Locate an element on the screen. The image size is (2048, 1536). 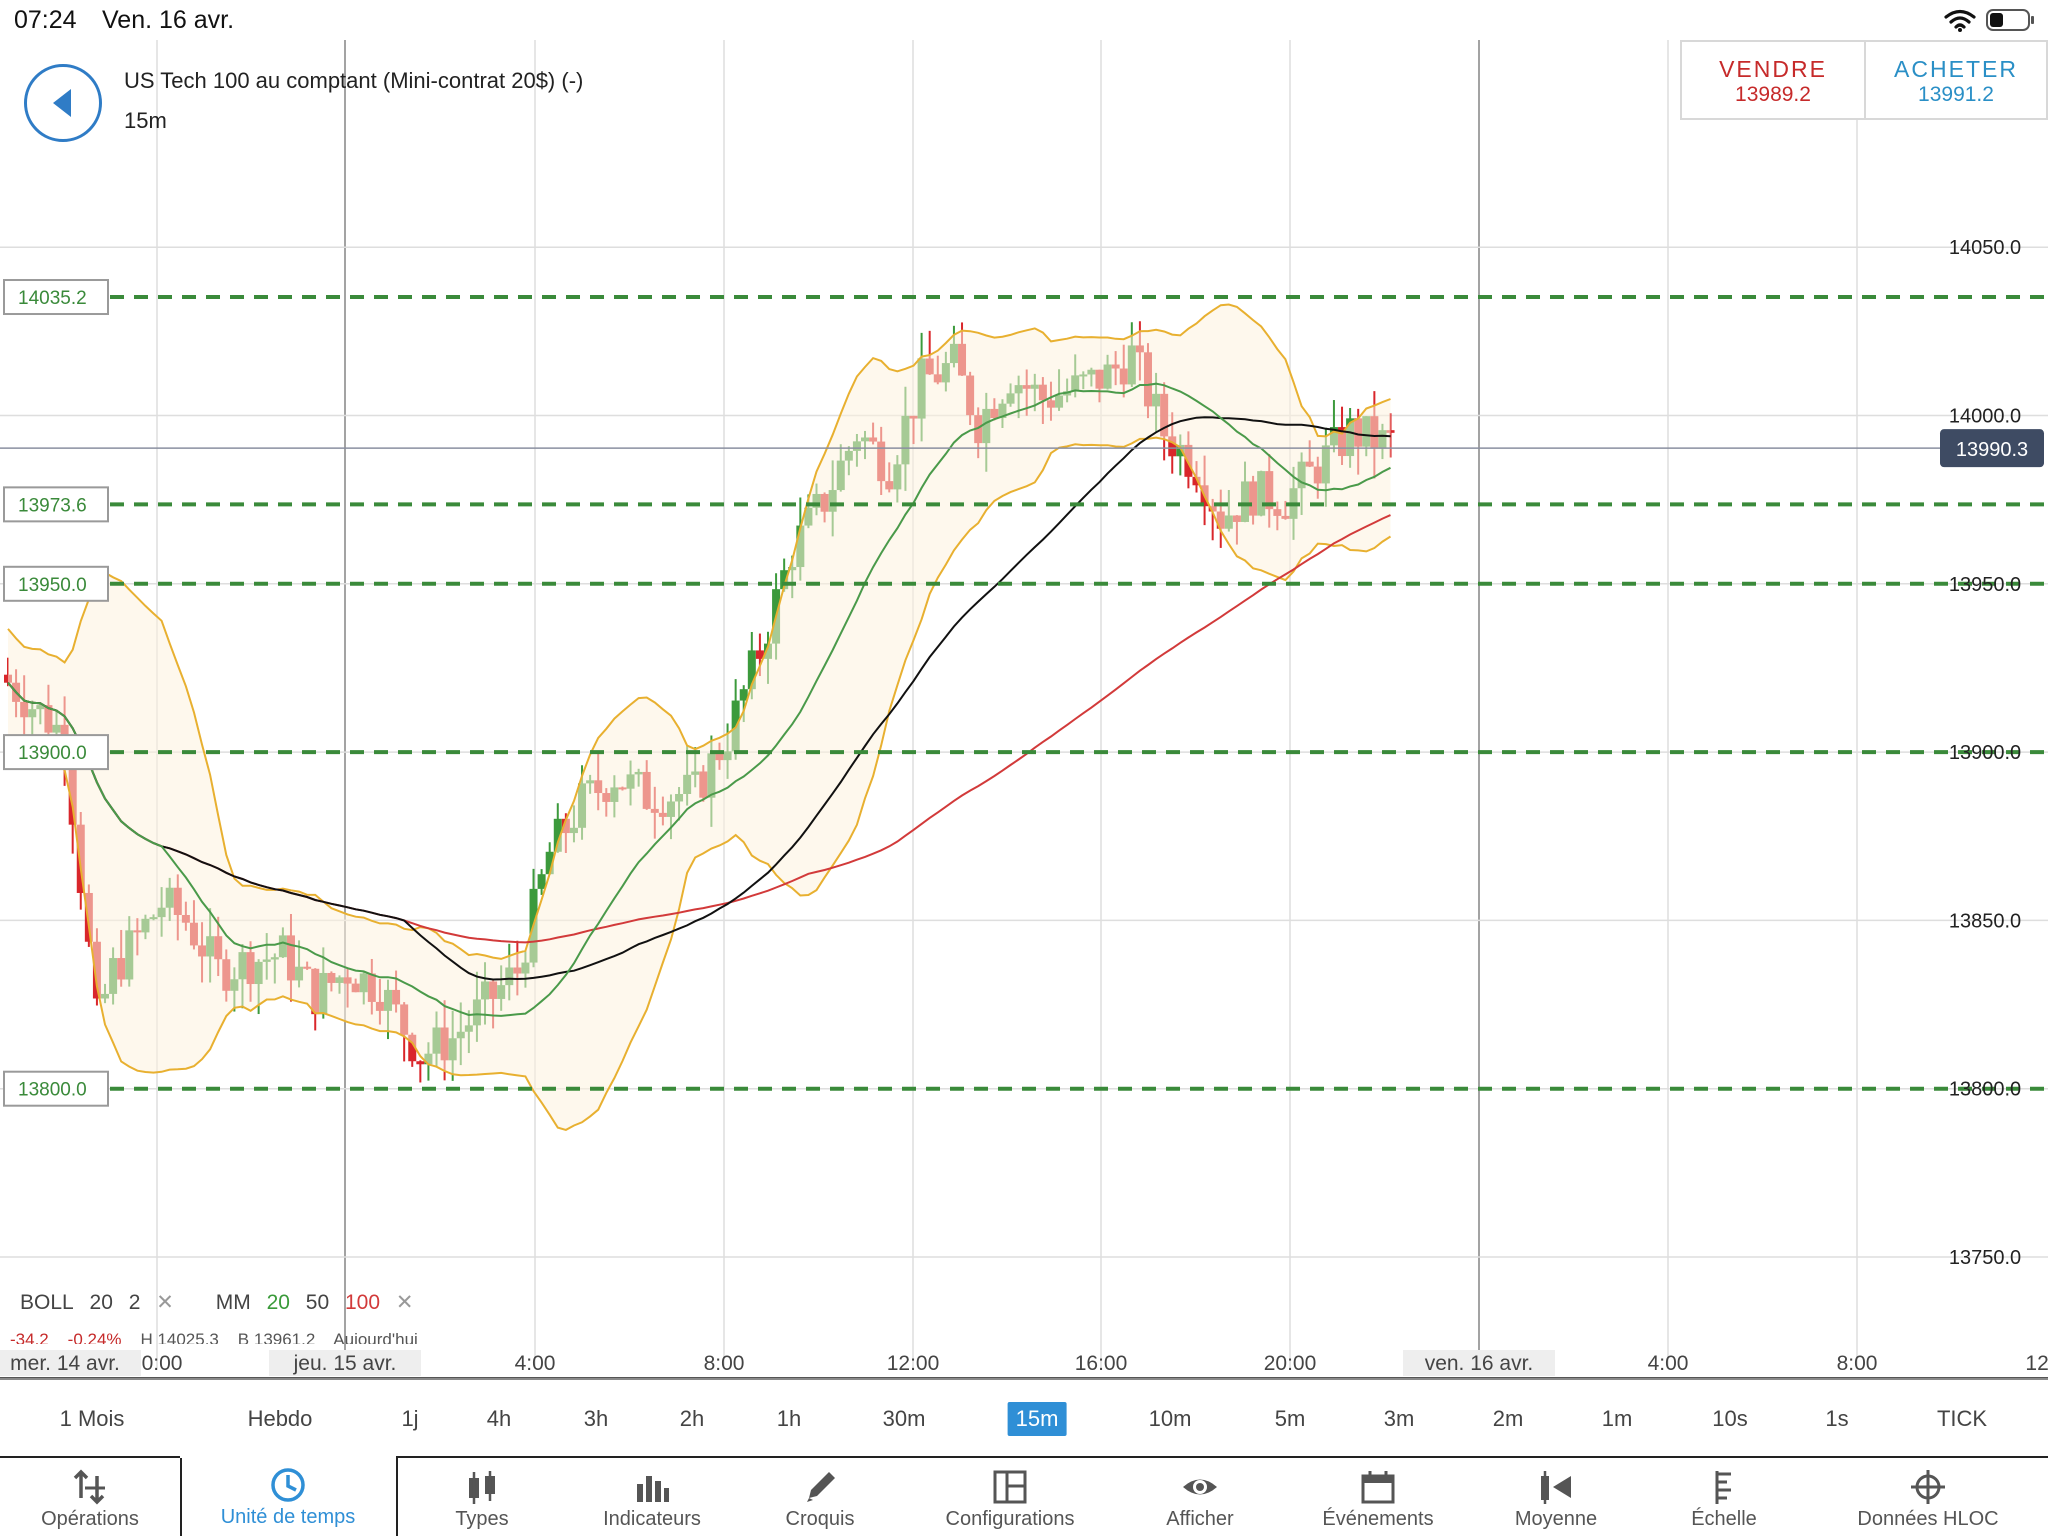
wifi-icon is located at coordinates (1960, 20).